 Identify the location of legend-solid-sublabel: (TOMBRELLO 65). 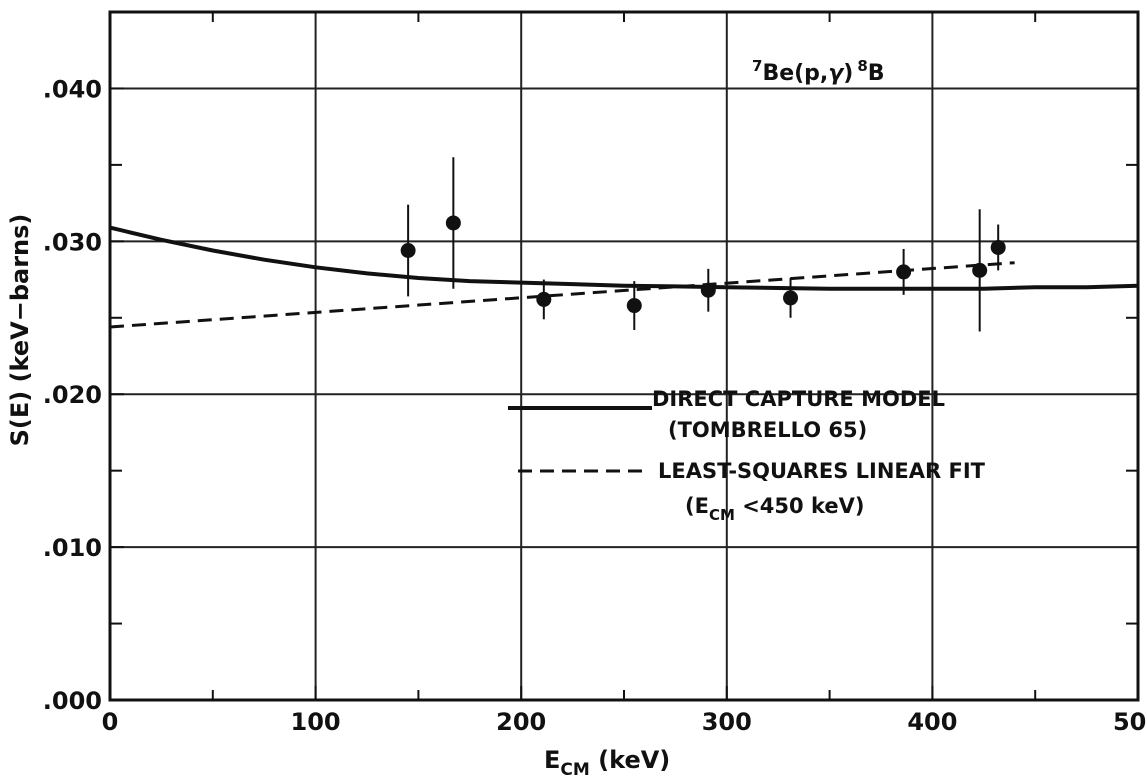
(767, 430).